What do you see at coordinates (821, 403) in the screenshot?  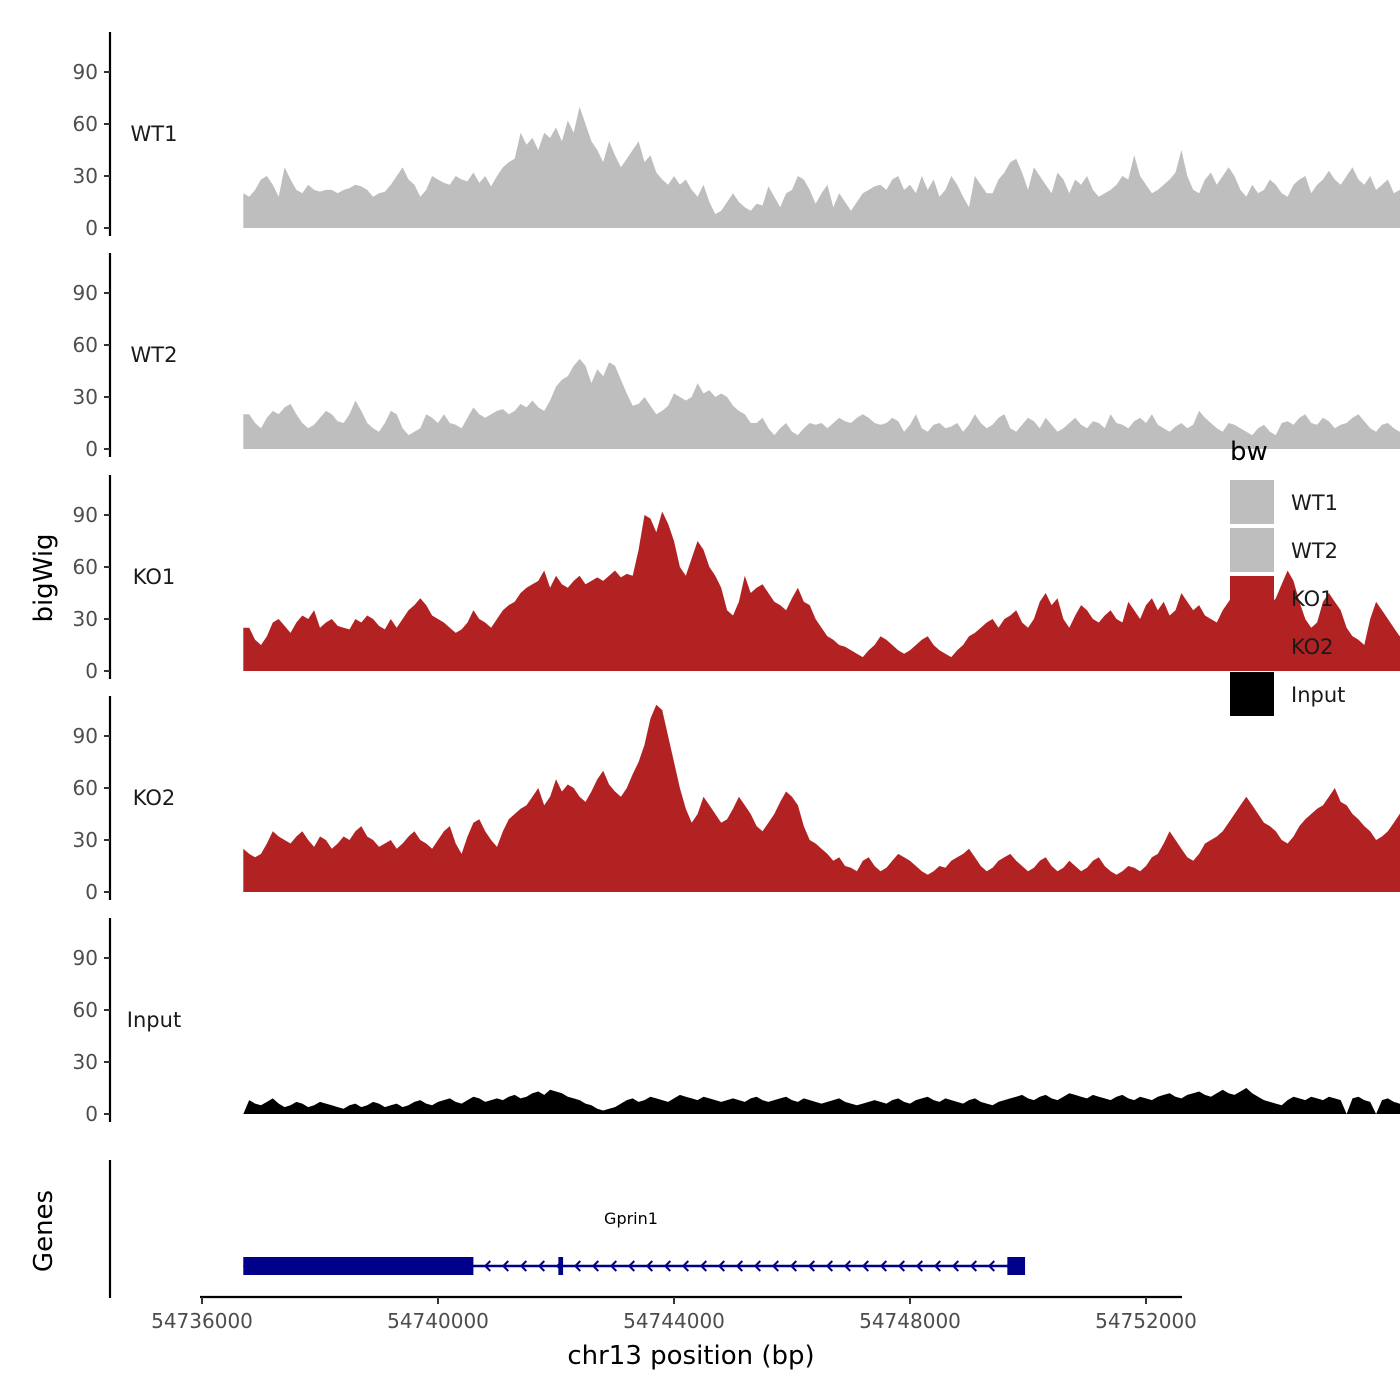 I see `area-wt2` at bounding box center [821, 403].